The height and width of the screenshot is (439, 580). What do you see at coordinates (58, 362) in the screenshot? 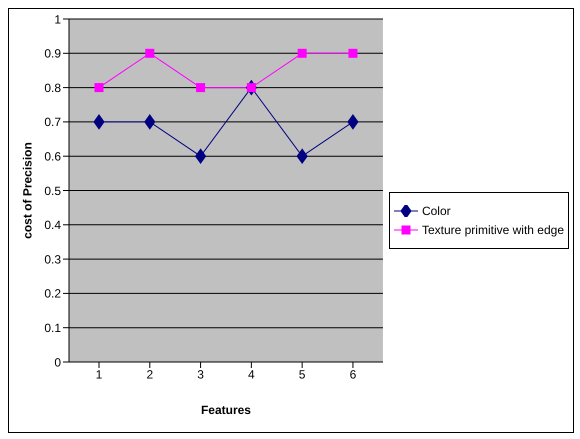
I see `y-tick-label: 0` at bounding box center [58, 362].